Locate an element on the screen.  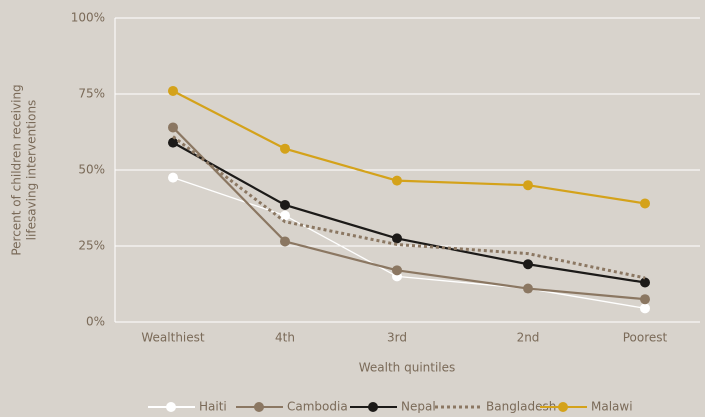
x-tick-label: 2nd is located at coordinates (528, 338).